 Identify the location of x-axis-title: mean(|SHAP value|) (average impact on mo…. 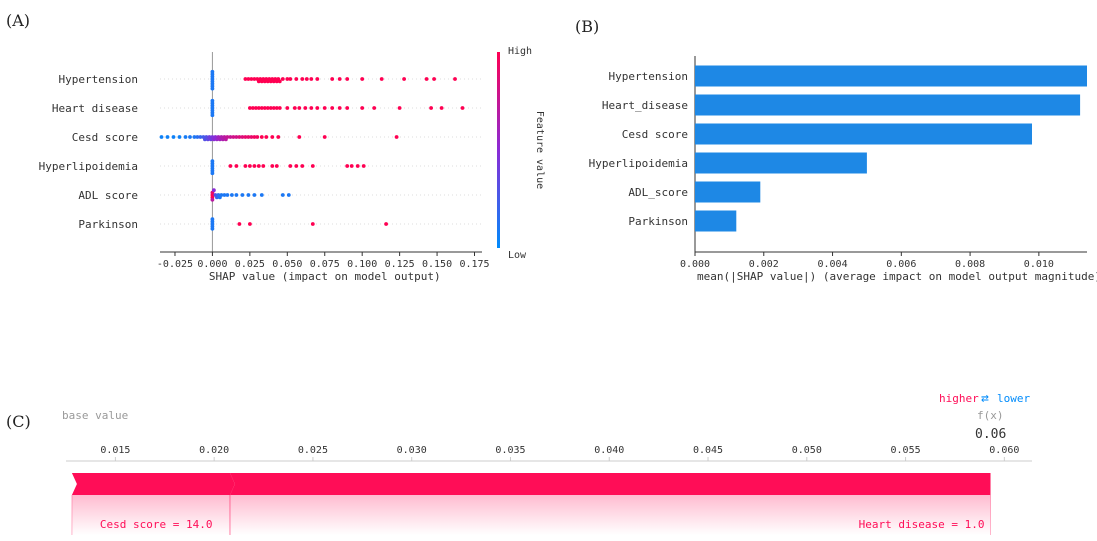
(897, 276).